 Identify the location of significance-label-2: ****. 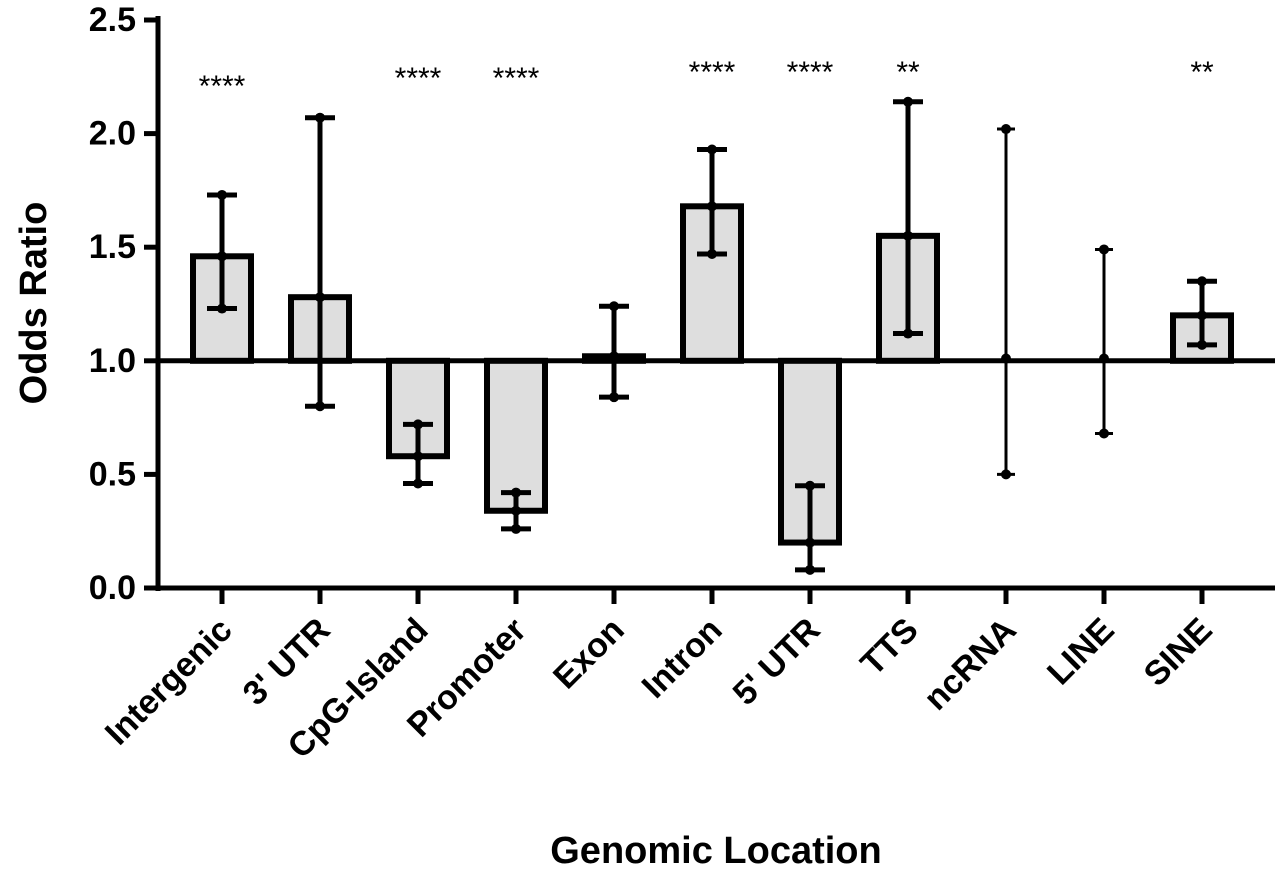
(418, 78).